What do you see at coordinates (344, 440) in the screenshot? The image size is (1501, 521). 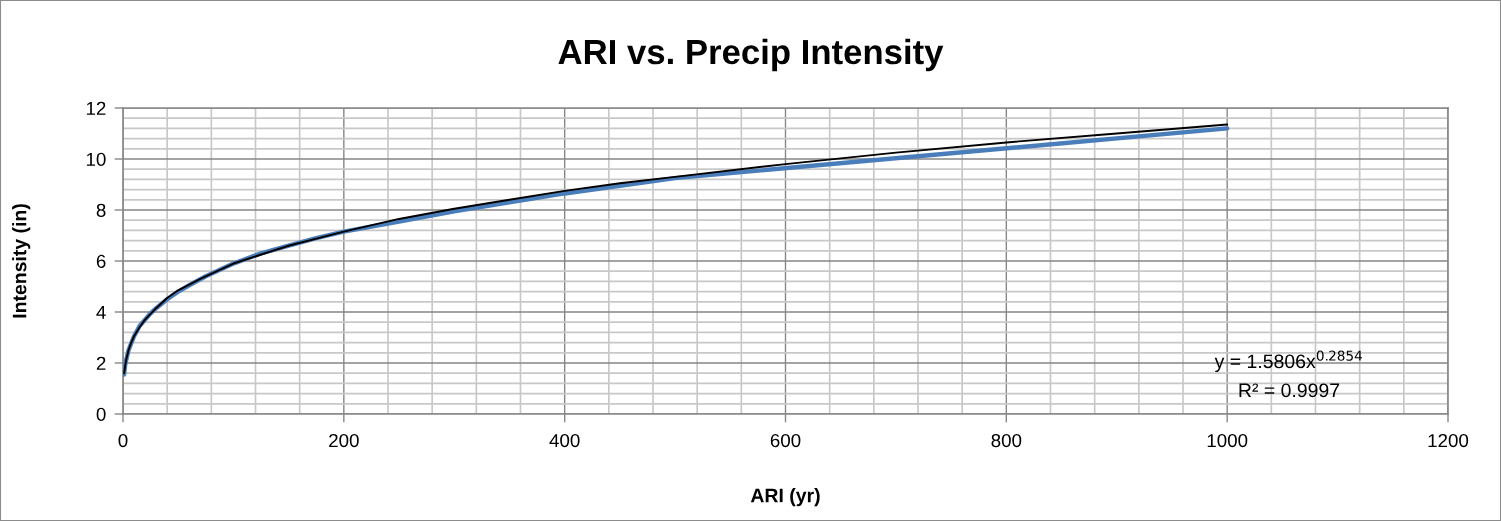 I see `x-tick-label: 200` at bounding box center [344, 440].